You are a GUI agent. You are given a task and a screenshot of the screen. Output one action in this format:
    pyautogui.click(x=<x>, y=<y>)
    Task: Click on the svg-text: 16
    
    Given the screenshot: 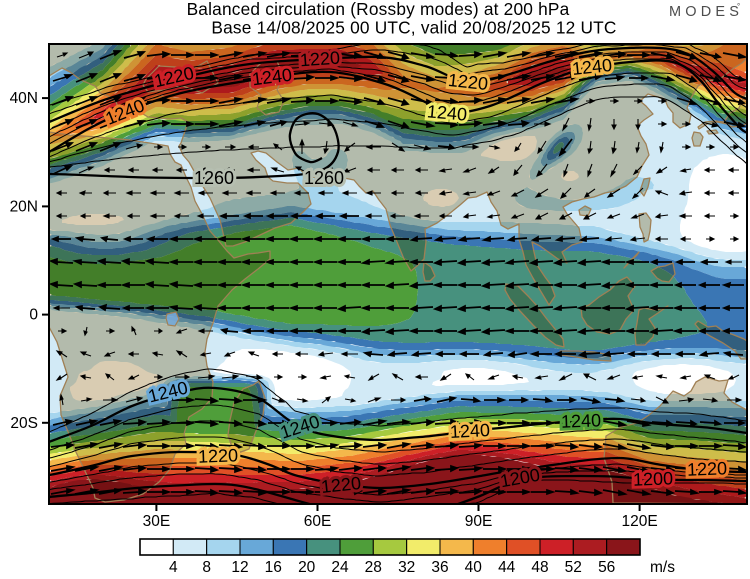 What is the action you would take?
    pyautogui.click(x=273, y=566)
    